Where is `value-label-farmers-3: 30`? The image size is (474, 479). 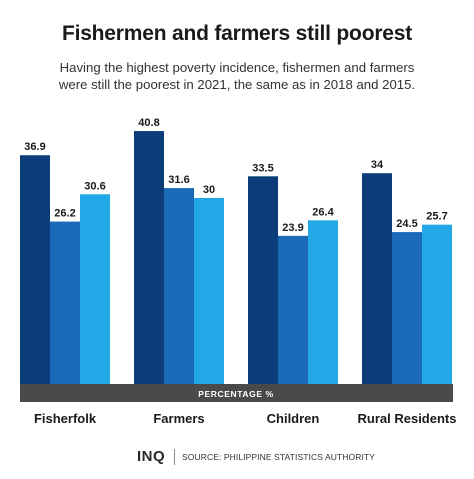
value-label-farmers-3: 30 is located at coordinates (209, 190).